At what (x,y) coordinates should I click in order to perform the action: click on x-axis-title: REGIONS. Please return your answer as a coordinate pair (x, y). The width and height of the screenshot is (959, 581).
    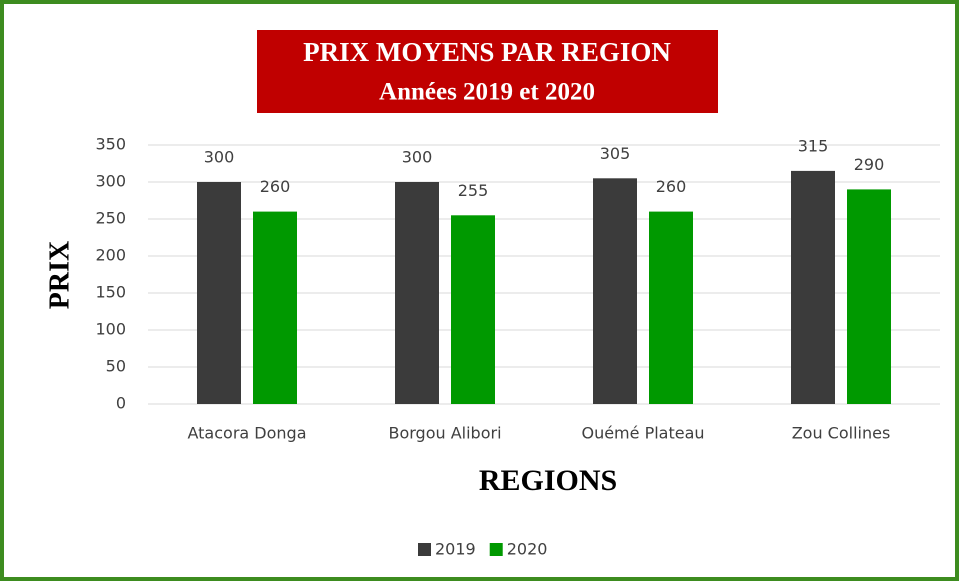
    Looking at the image, I should click on (548, 480).